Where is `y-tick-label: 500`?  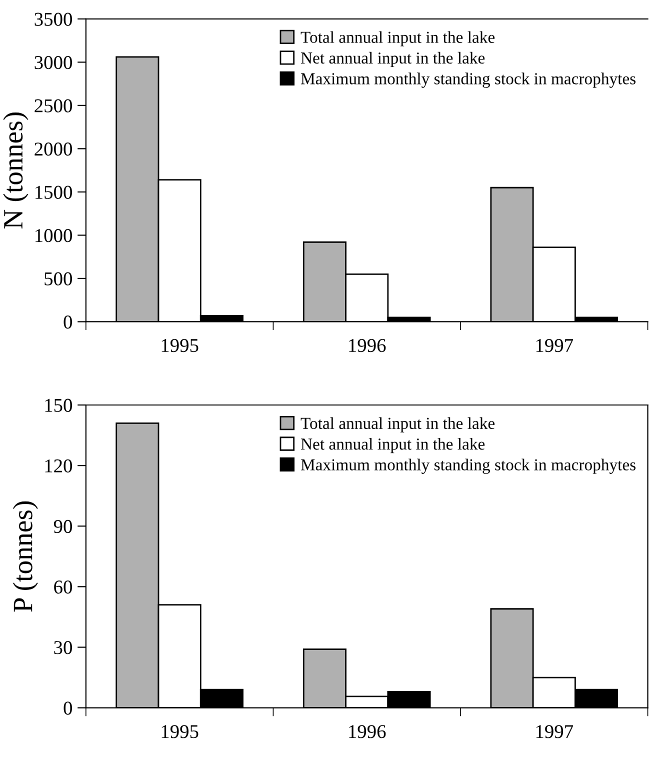 y-tick-label: 500 is located at coordinates (58, 279).